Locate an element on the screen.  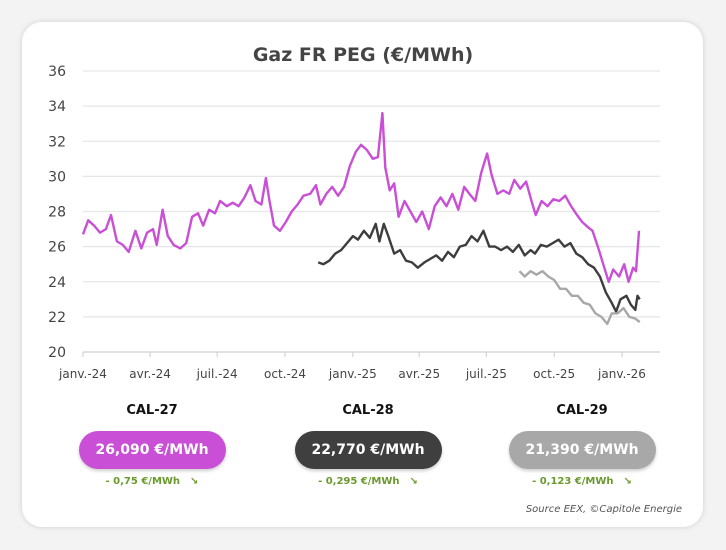
y-tick-label: 36 is located at coordinates (57, 72).